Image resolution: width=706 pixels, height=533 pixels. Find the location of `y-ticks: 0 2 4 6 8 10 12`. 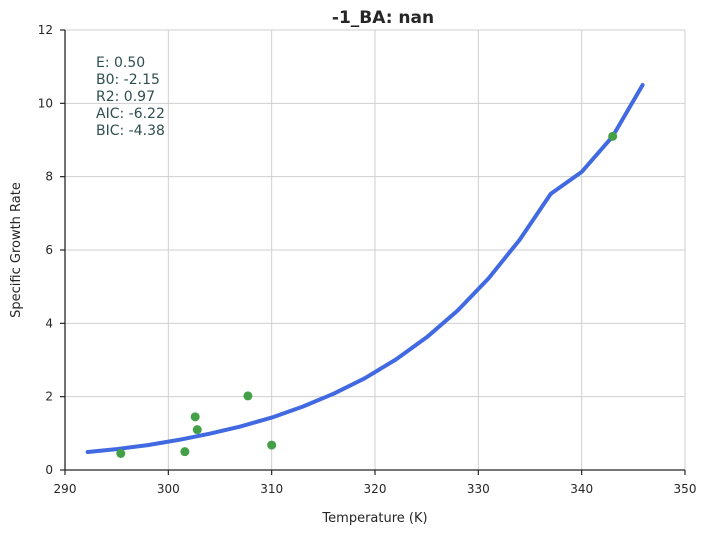

y-ticks: 0 2 4 6 8 10 12 is located at coordinates (51, 250).